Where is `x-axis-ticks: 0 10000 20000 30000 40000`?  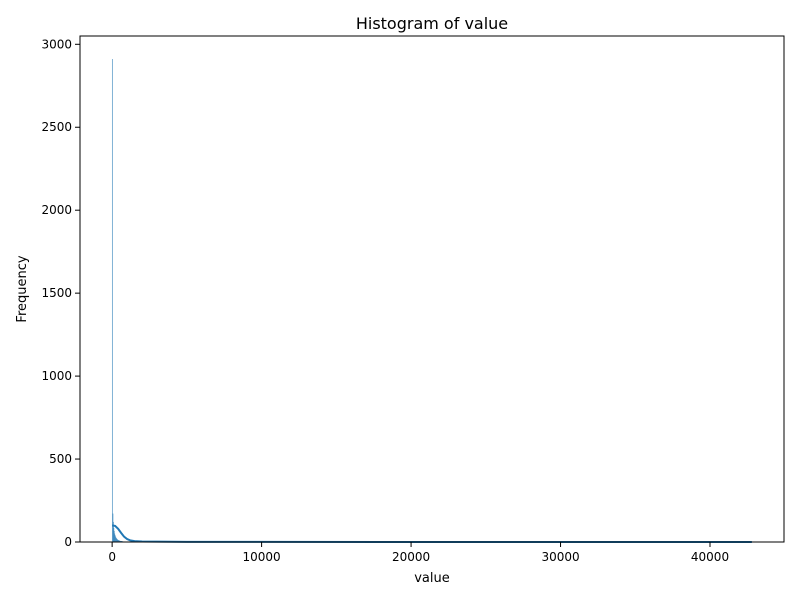 x-axis-ticks: 0 10000 20000 30000 40000 is located at coordinates (418, 553).